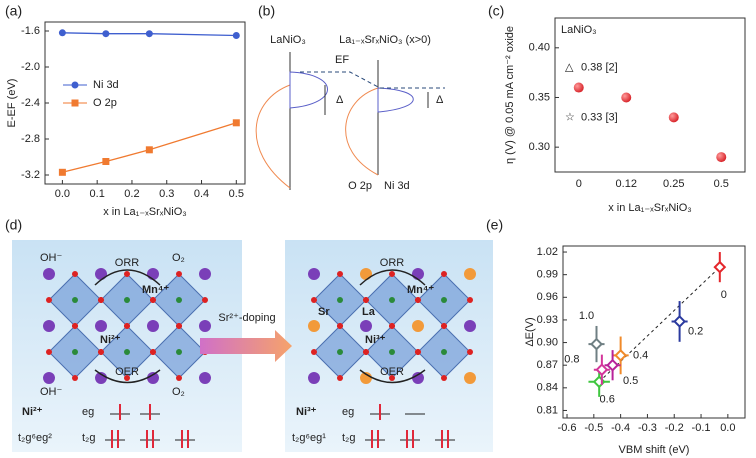 The width and height of the screenshot is (756, 458). Describe the element at coordinates (324, 312) in the screenshot. I see `ion-label: Sr` at that location.